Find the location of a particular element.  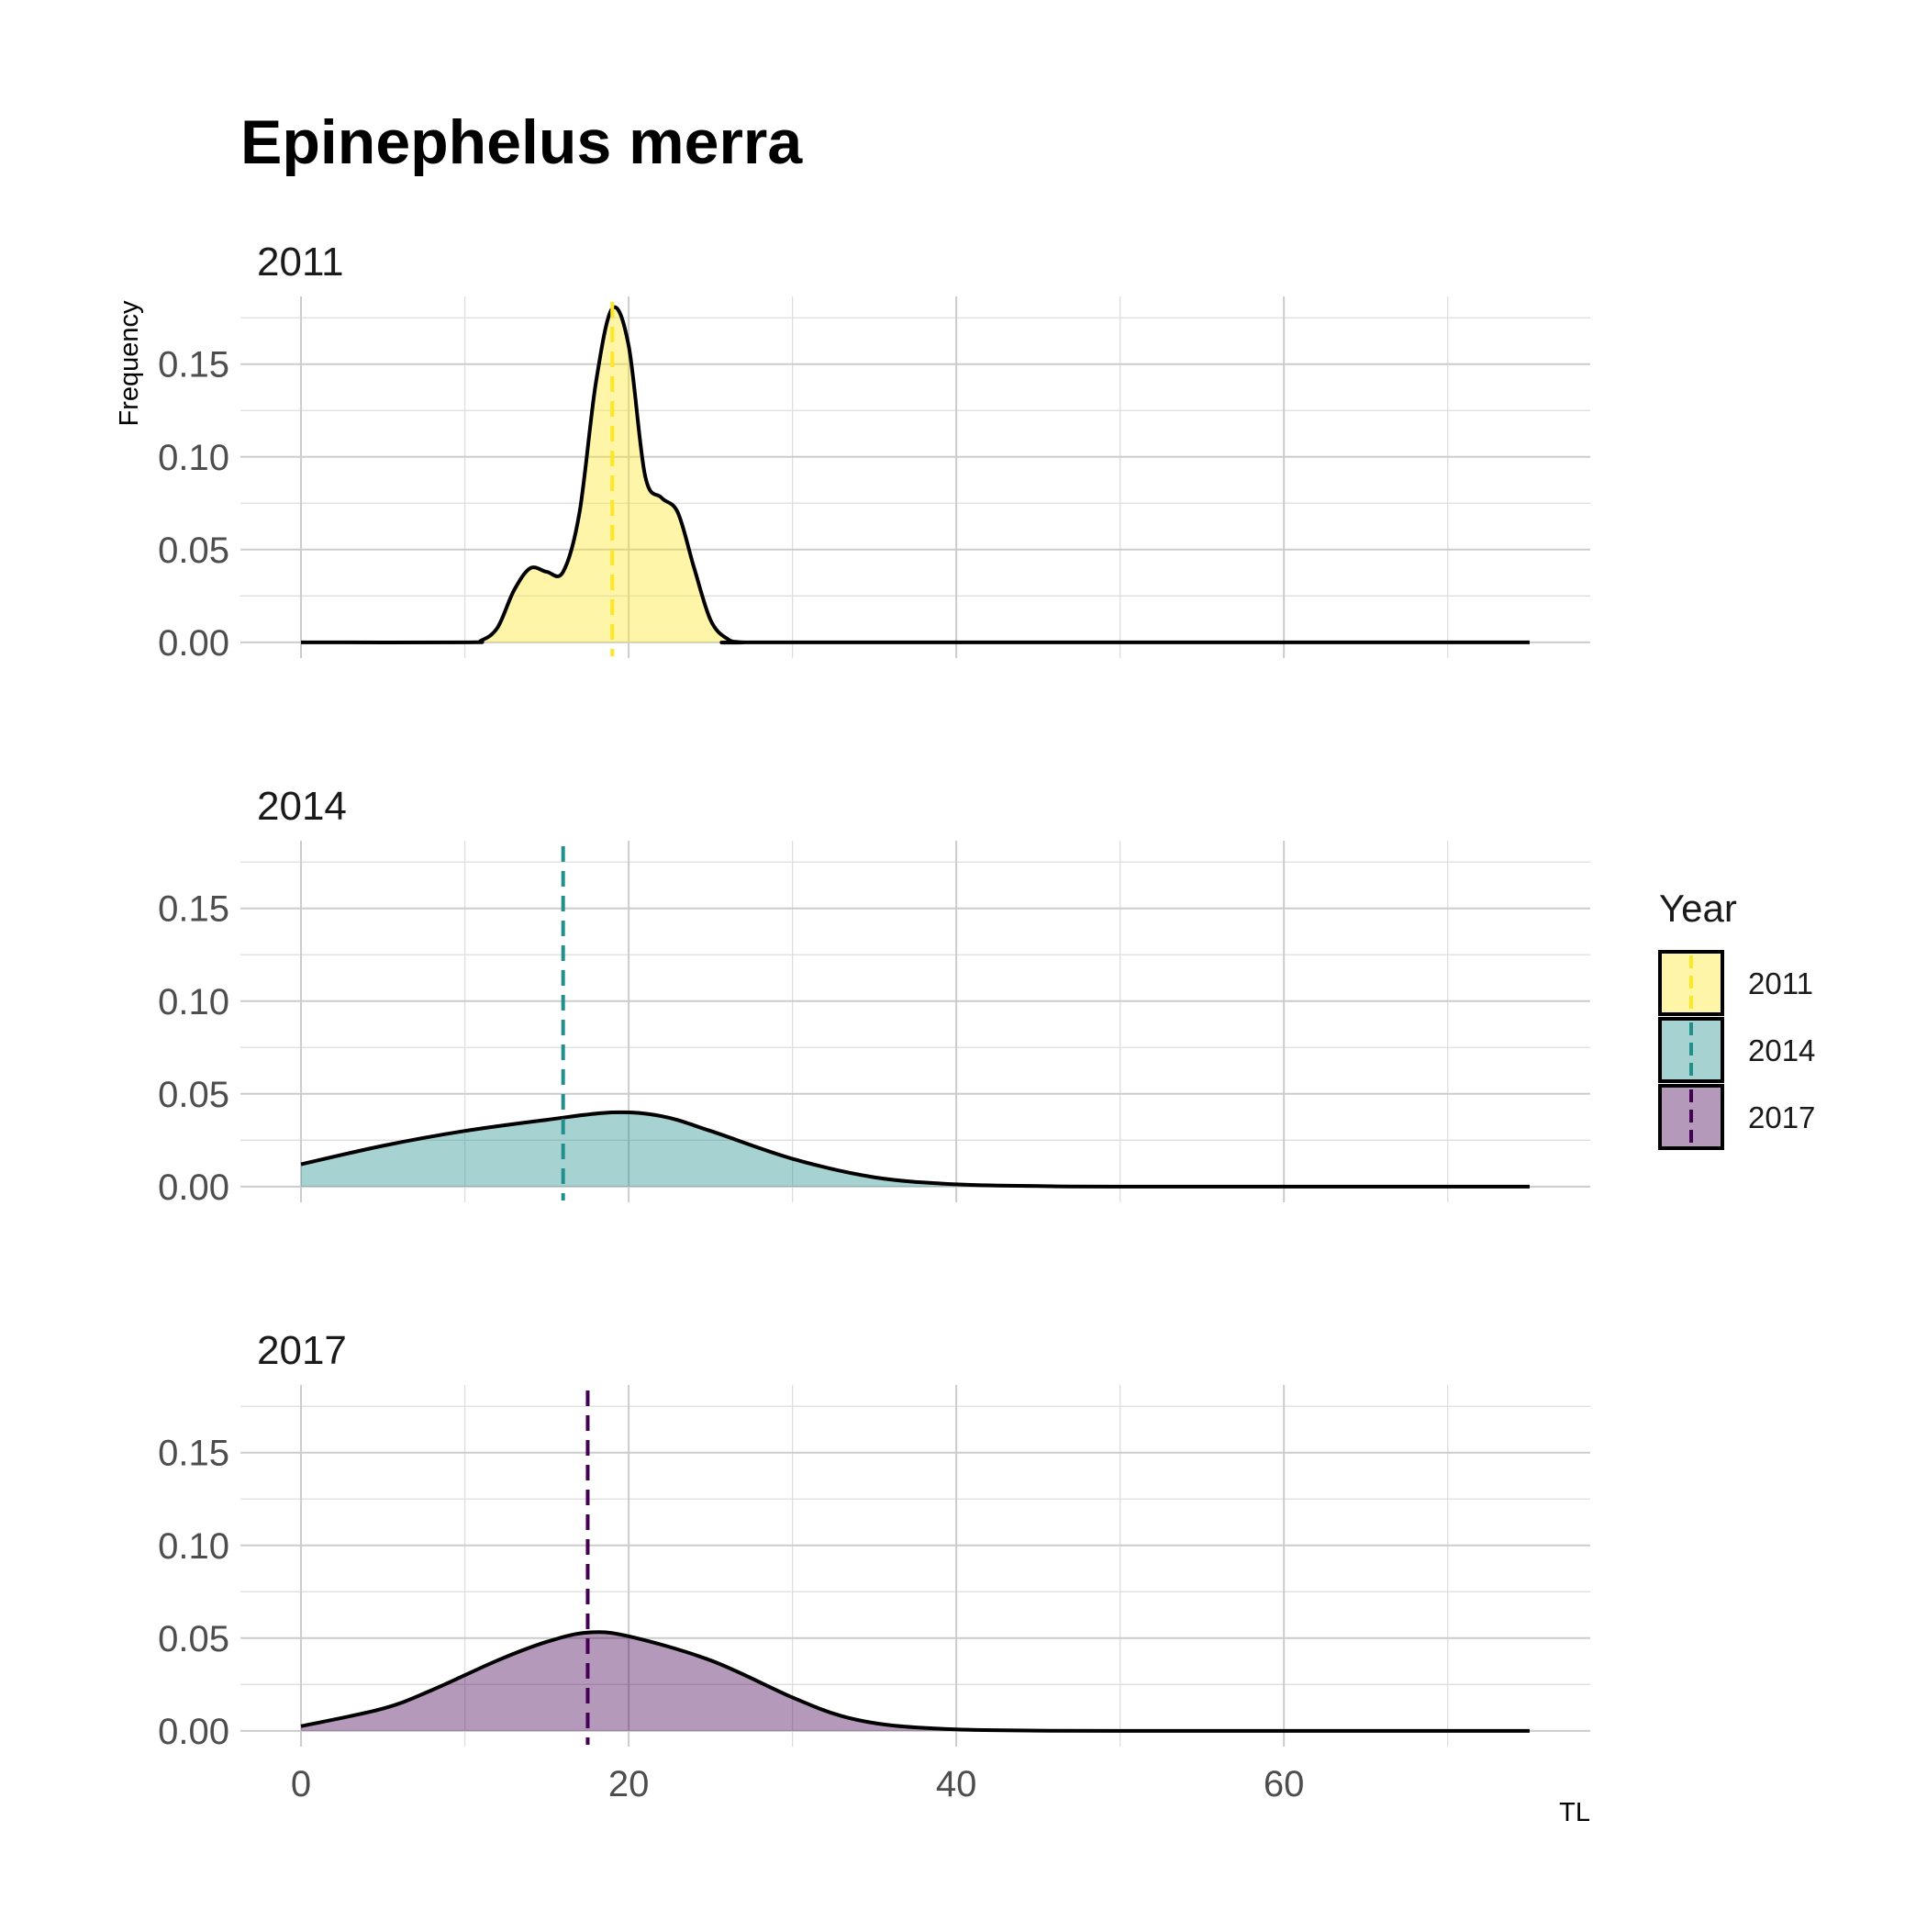

legend-item-2014: 2014 is located at coordinates (1736, 1050).